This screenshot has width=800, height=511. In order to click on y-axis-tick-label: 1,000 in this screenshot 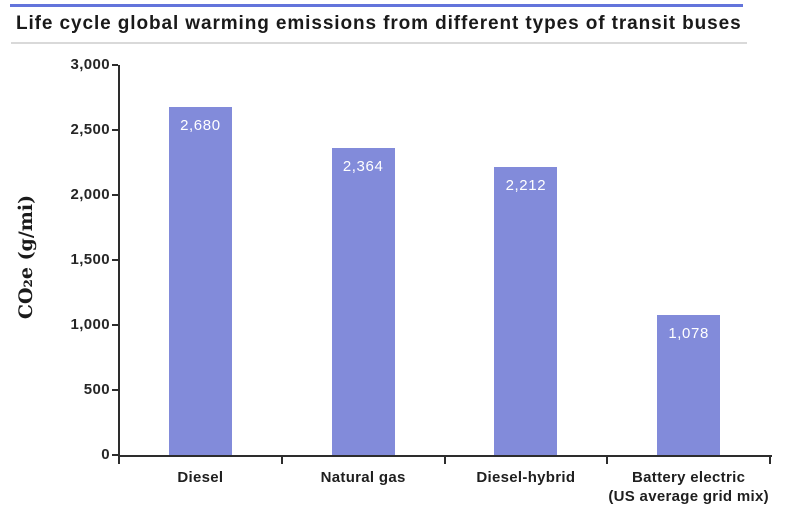, I will do `click(90, 324)`.